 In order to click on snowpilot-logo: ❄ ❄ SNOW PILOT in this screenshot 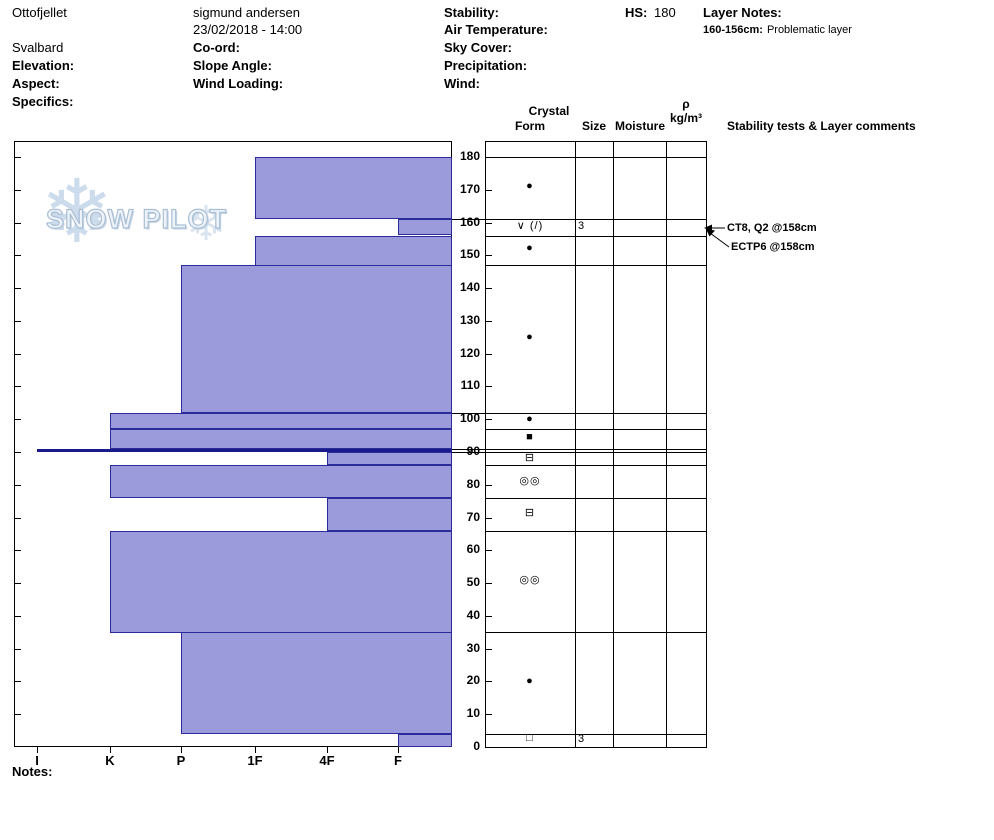, I will do `click(151, 215)`.